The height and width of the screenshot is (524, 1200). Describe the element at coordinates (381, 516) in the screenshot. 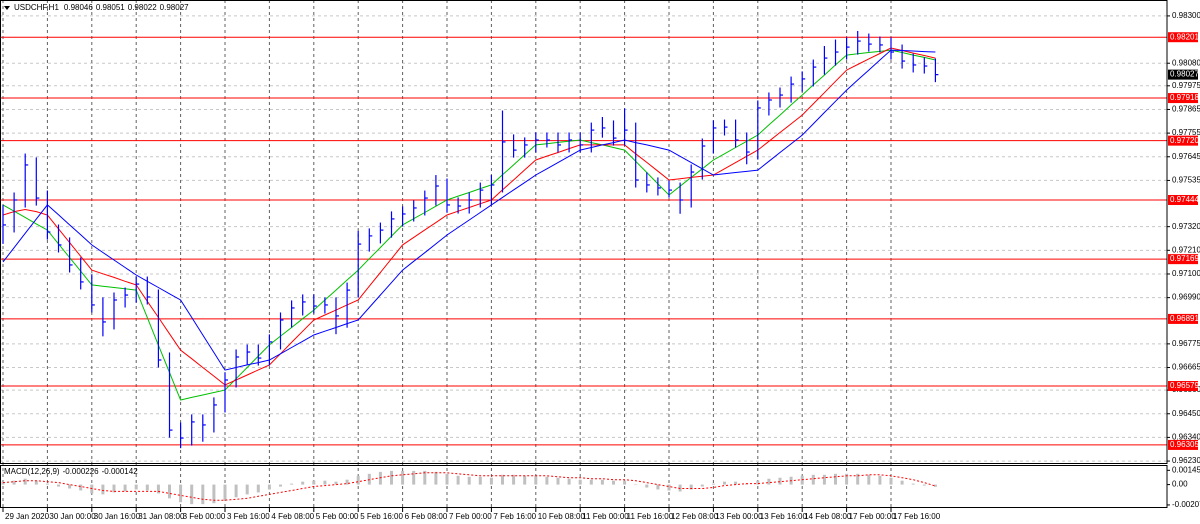

I see `x-tick-label: 5 Feb 16:00` at that location.